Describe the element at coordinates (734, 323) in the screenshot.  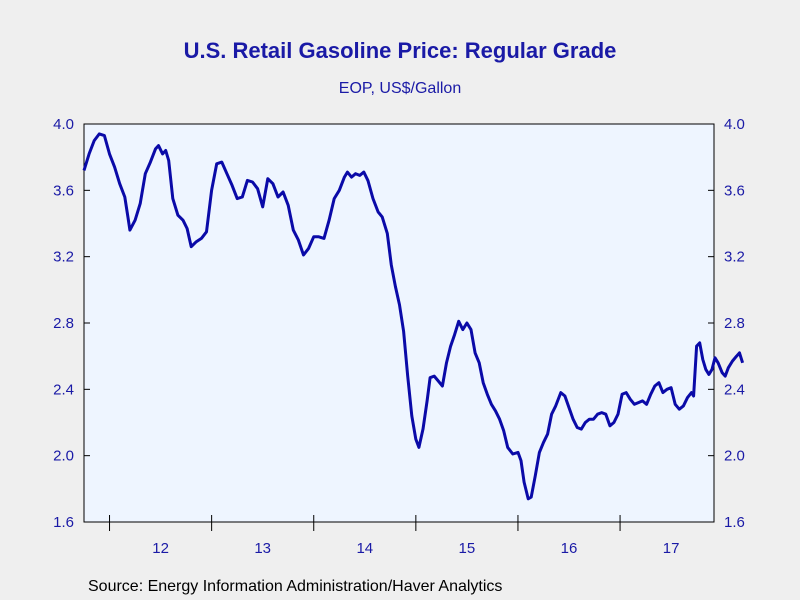
I see `y-tick-label-right: 2.8` at that location.